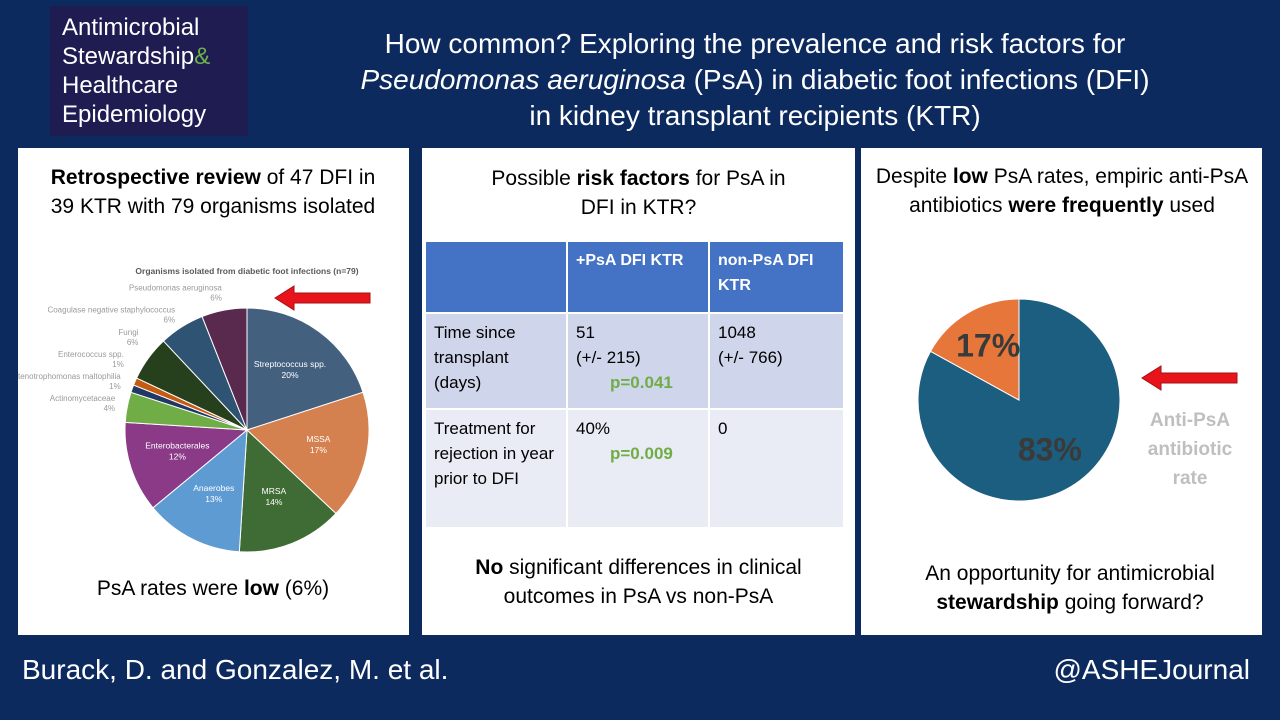  I want to click on table-header-cell: non-PsA DFI KTR, so click(776, 277).